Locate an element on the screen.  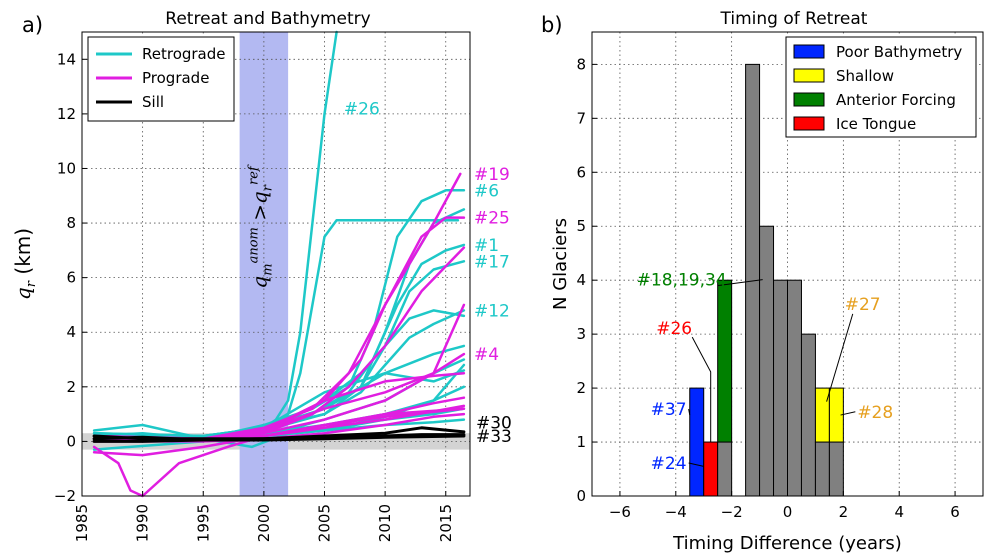
y-tick-label: 7 is located at coordinates (581, 118).